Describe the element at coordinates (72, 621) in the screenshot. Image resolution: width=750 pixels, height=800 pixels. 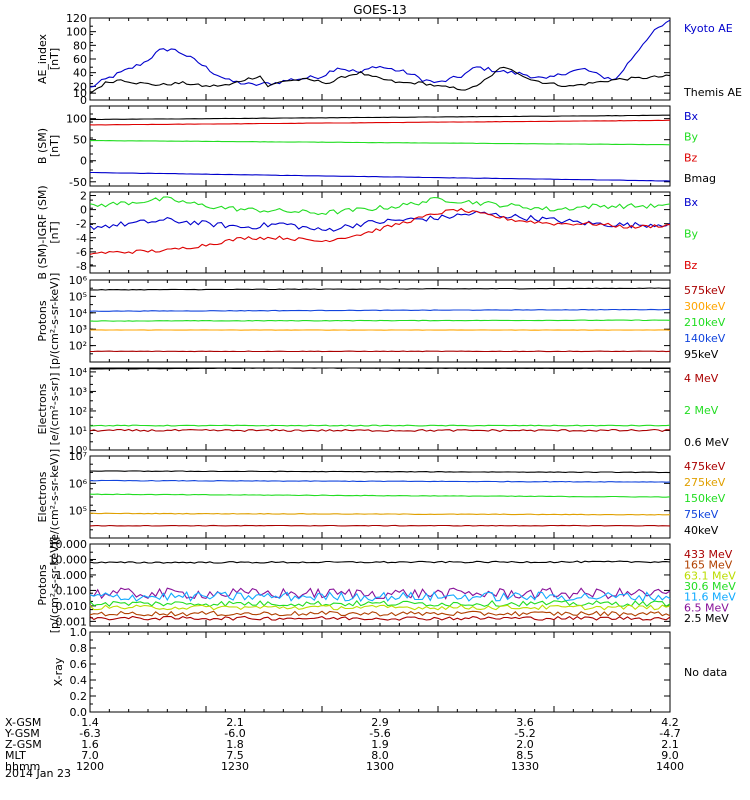
I see `y-tick-label: 0.001` at that location.